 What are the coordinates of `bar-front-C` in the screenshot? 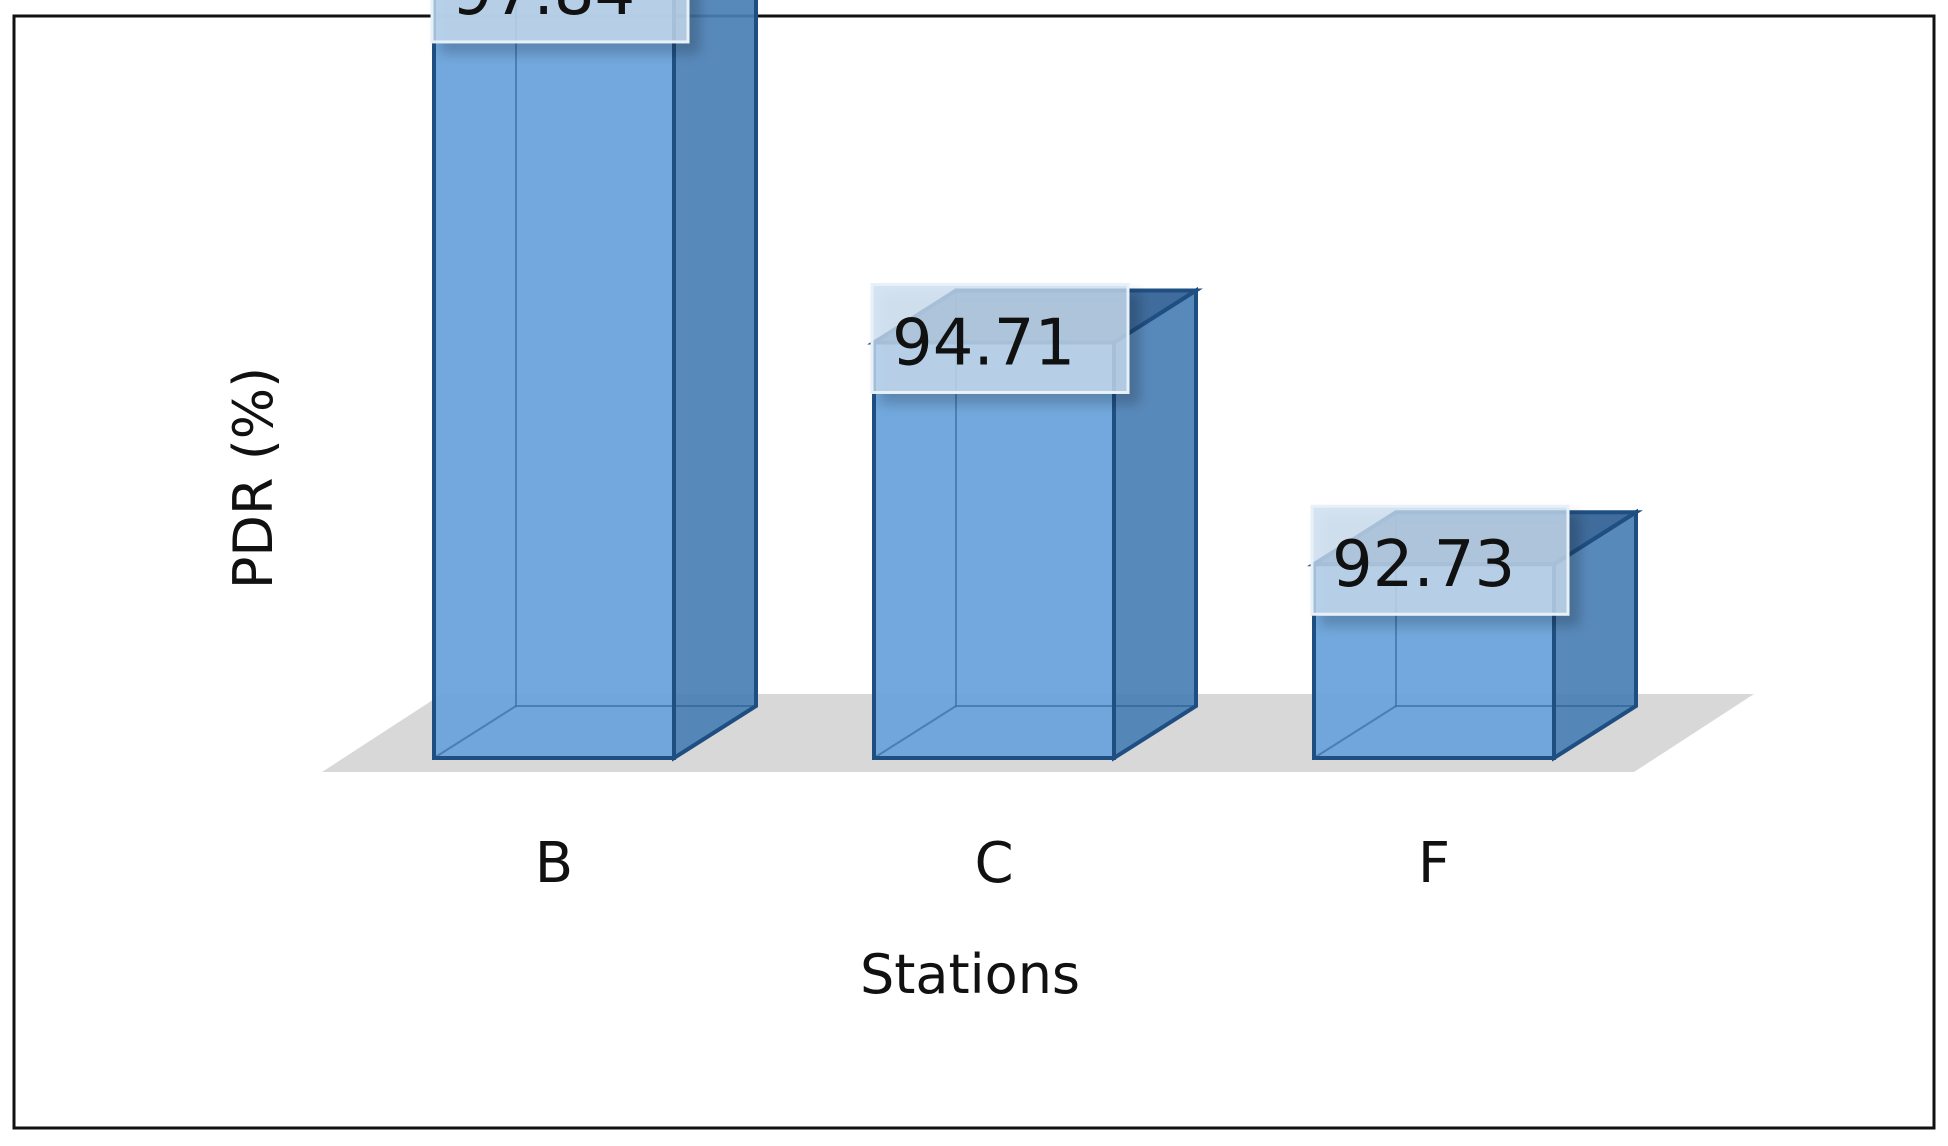 It's located at (994, 550).